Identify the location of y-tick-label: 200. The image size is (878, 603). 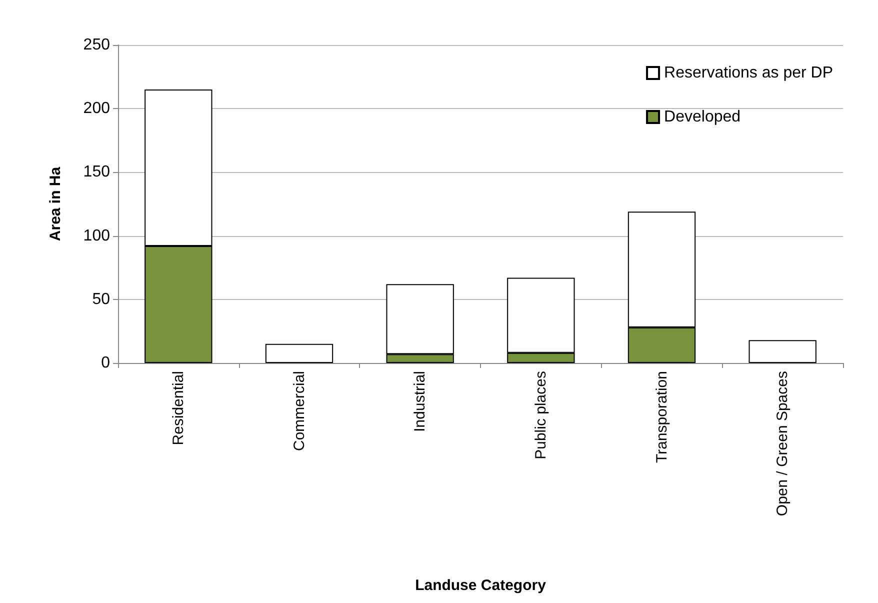
(96, 109).